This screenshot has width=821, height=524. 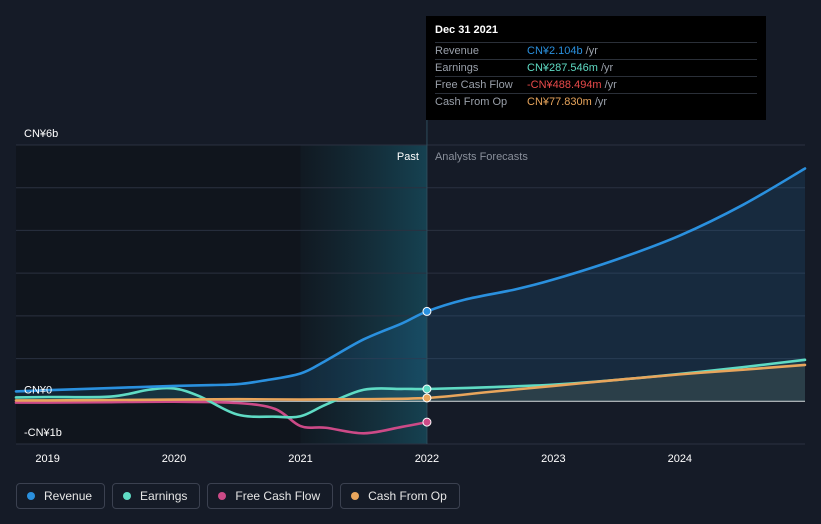 I want to click on cash-from-op-marker, so click(x=427, y=398).